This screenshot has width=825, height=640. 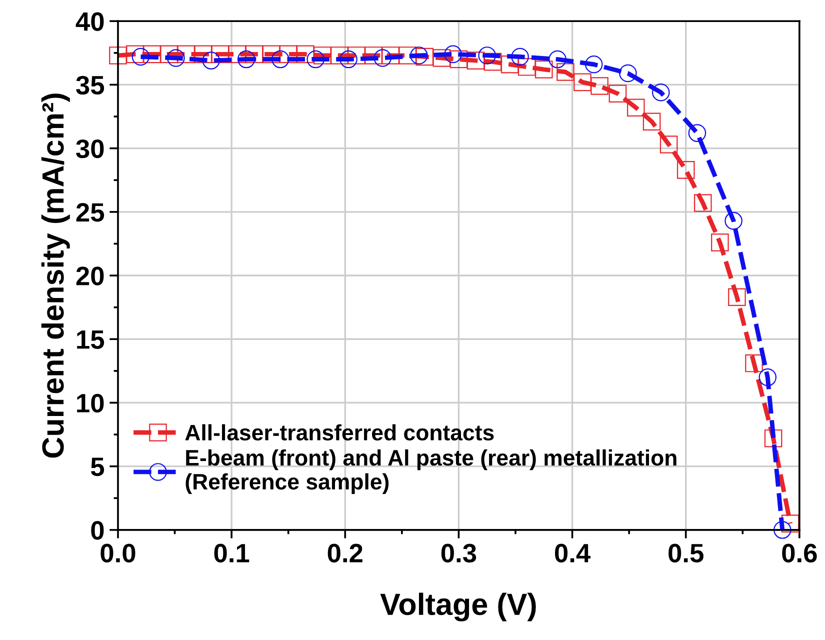 I want to click on y-tick-label: 40, so click(x=90, y=21).